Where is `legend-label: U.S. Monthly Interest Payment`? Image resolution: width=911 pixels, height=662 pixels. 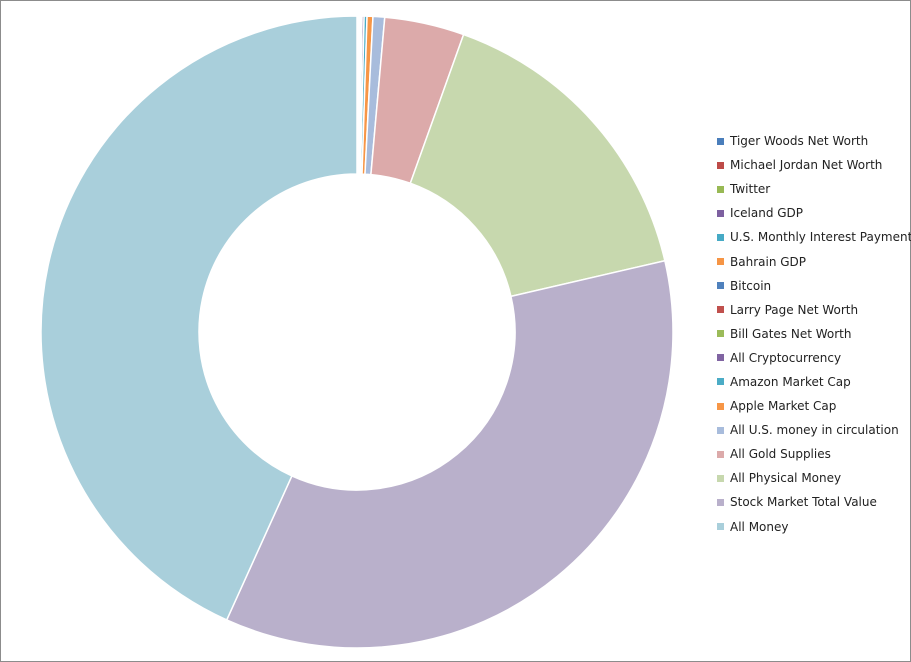 legend-label: U.S. Monthly Interest Payment is located at coordinates (820, 237).